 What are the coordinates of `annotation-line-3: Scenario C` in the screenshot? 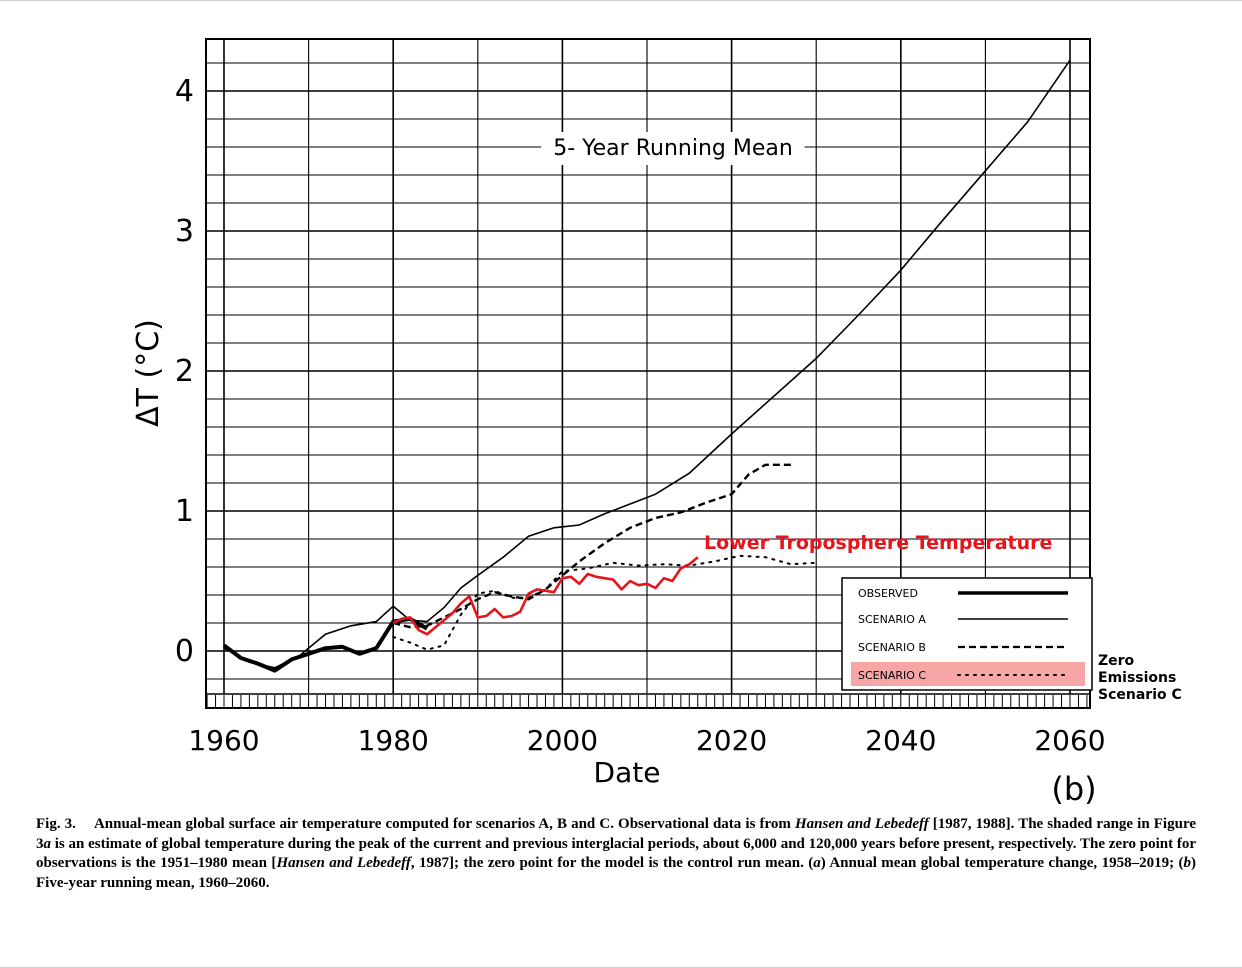 It's located at (1140, 695).